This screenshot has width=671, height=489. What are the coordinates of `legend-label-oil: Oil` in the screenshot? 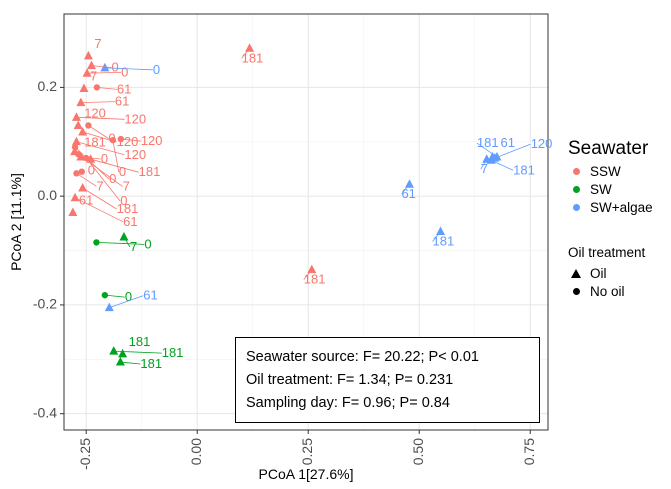 It's located at (598, 273).